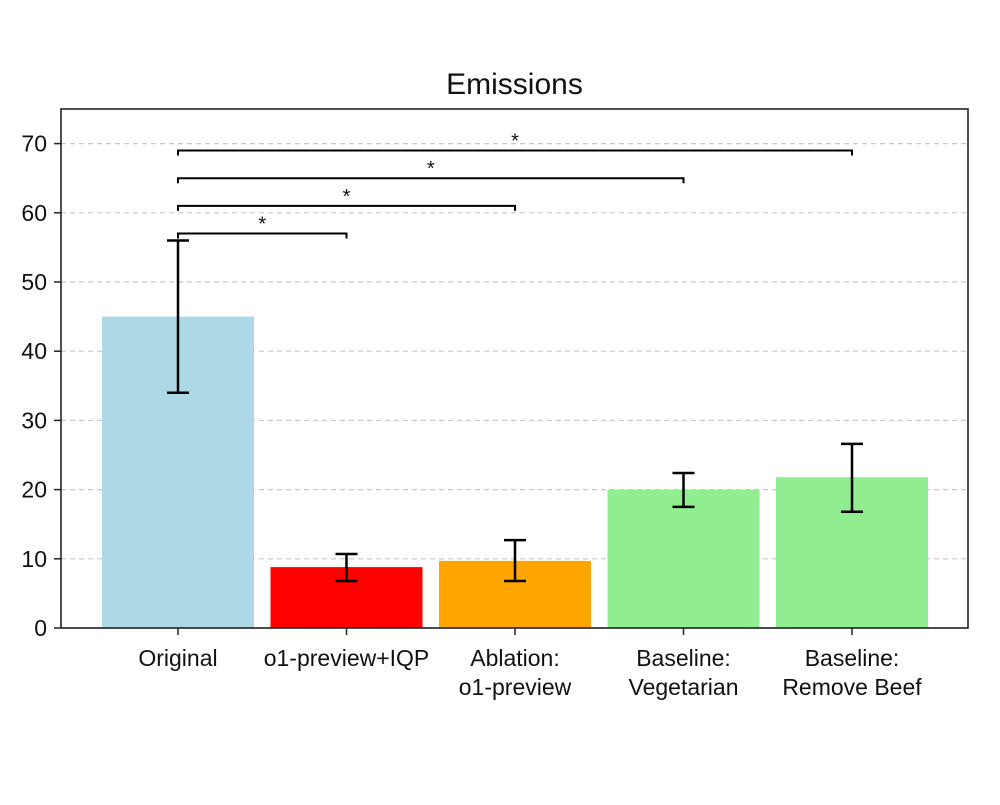 The width and height of the screenshot is (1000, 805). What do you see at coordinates (852, 672) in the screenshot?
I see `x-tick-label-4: Baseline: Remove Beef` at bounding box center [852, 672].